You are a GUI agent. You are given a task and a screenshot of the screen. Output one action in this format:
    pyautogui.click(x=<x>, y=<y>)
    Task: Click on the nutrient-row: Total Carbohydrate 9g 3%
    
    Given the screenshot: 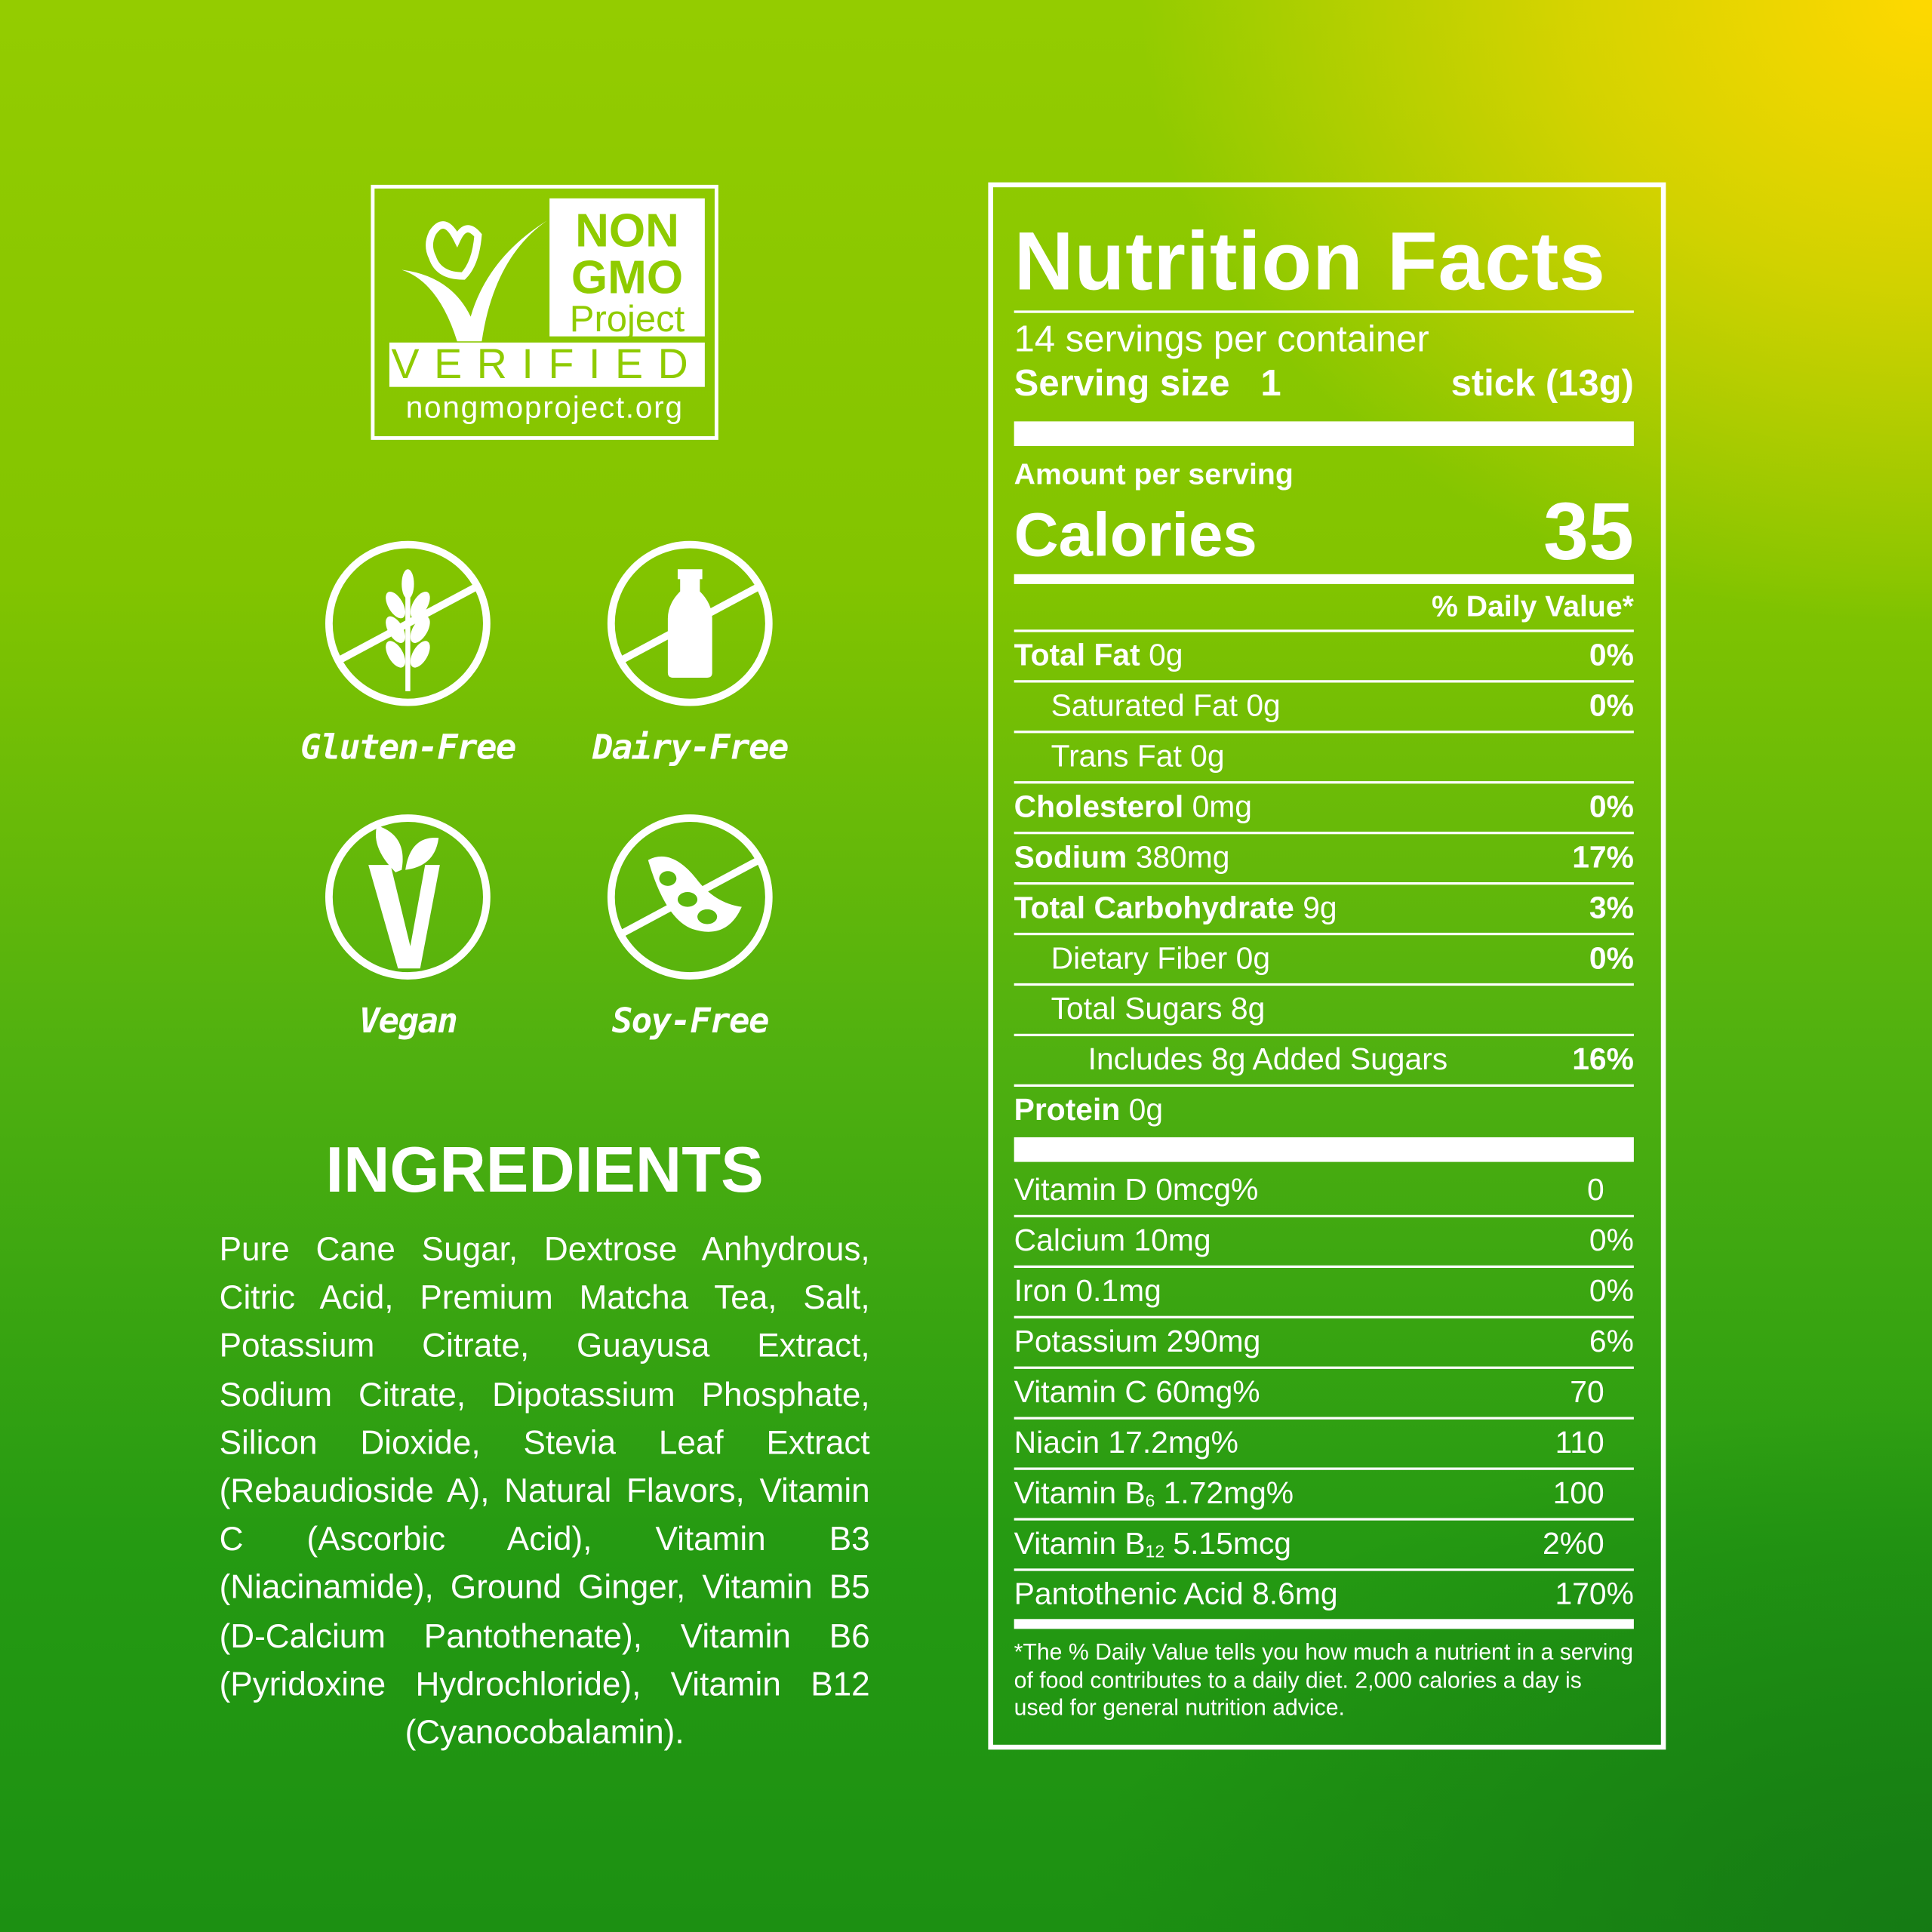 What is the action you would take?
    pyautogui.click(x=1324, y=910)
    